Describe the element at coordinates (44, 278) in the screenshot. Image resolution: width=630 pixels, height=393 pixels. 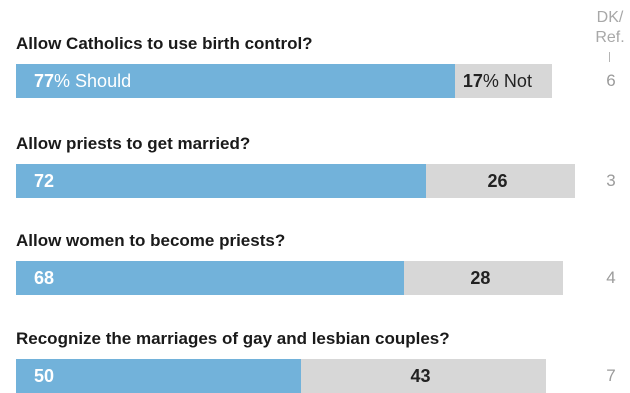
I see `should-value-label: 68` at that location.